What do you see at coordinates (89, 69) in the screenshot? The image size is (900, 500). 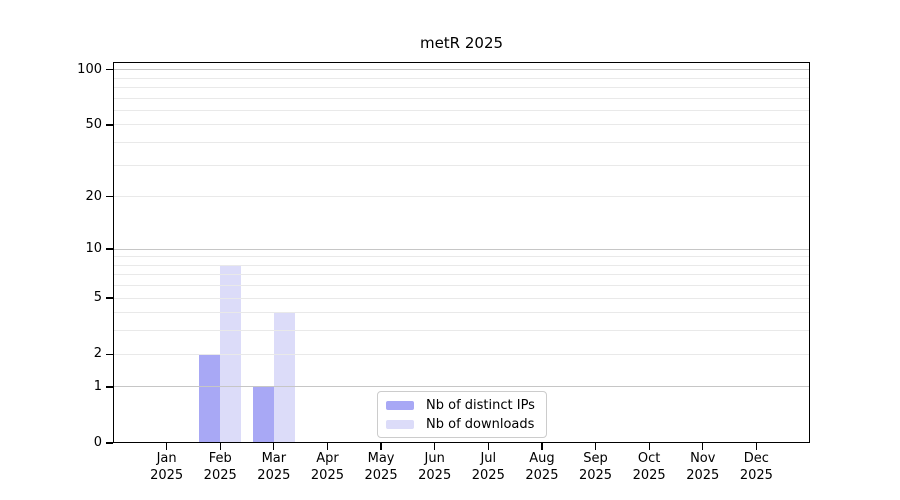 I see `y-tick-label: 100` at bounding box center [89, 69].